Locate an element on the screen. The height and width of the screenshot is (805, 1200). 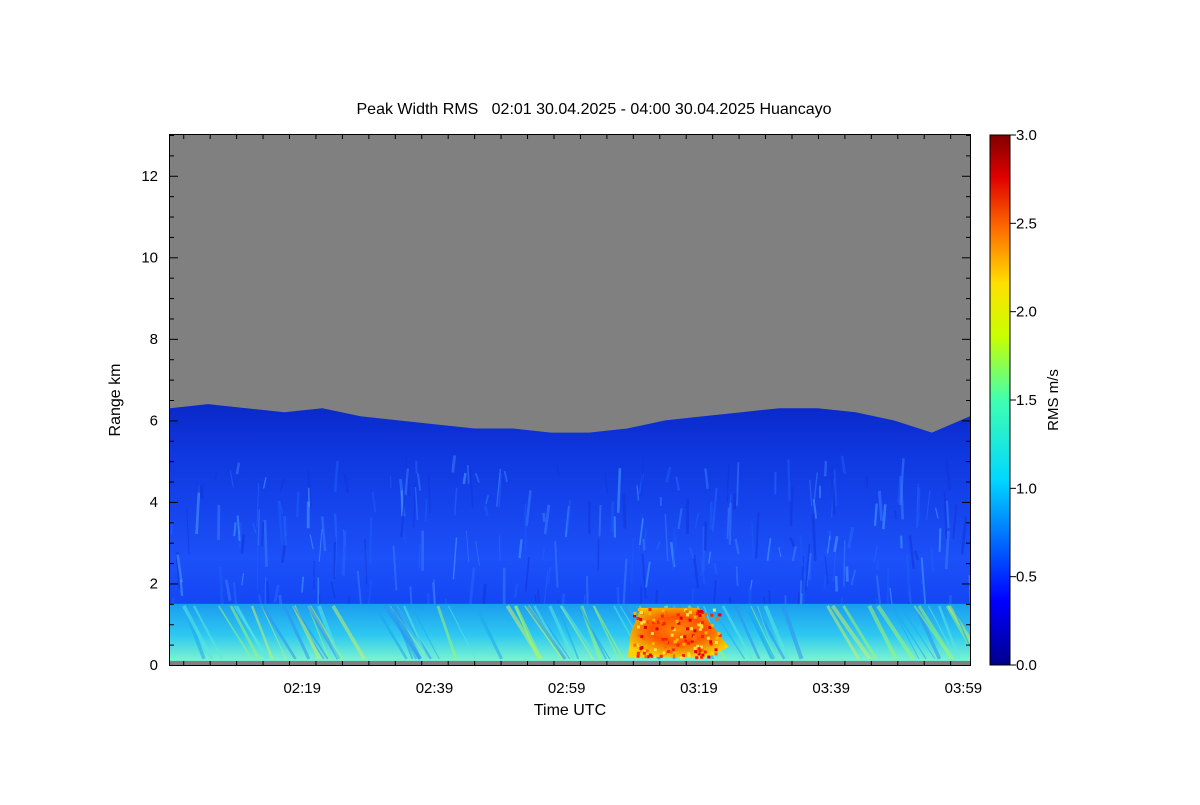
x-tick-label: 02:39 is located at coordinates (435, 688).